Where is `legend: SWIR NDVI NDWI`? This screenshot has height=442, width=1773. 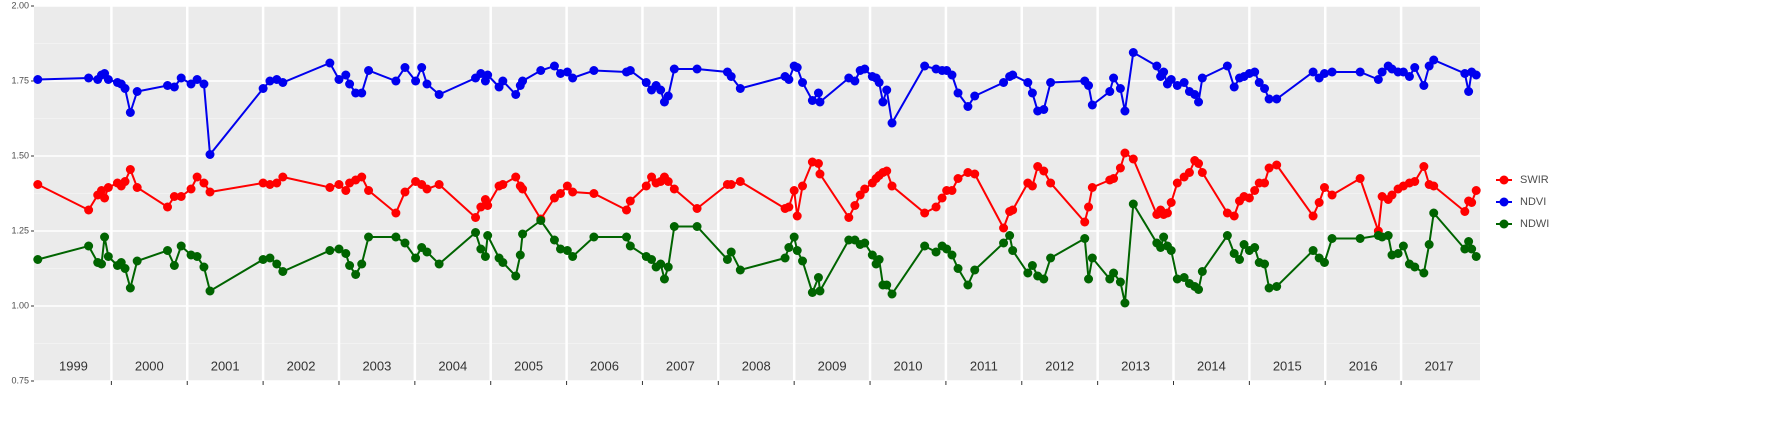
legend: SWIR NDVI NDWI is located at coordinates (1522, 202).